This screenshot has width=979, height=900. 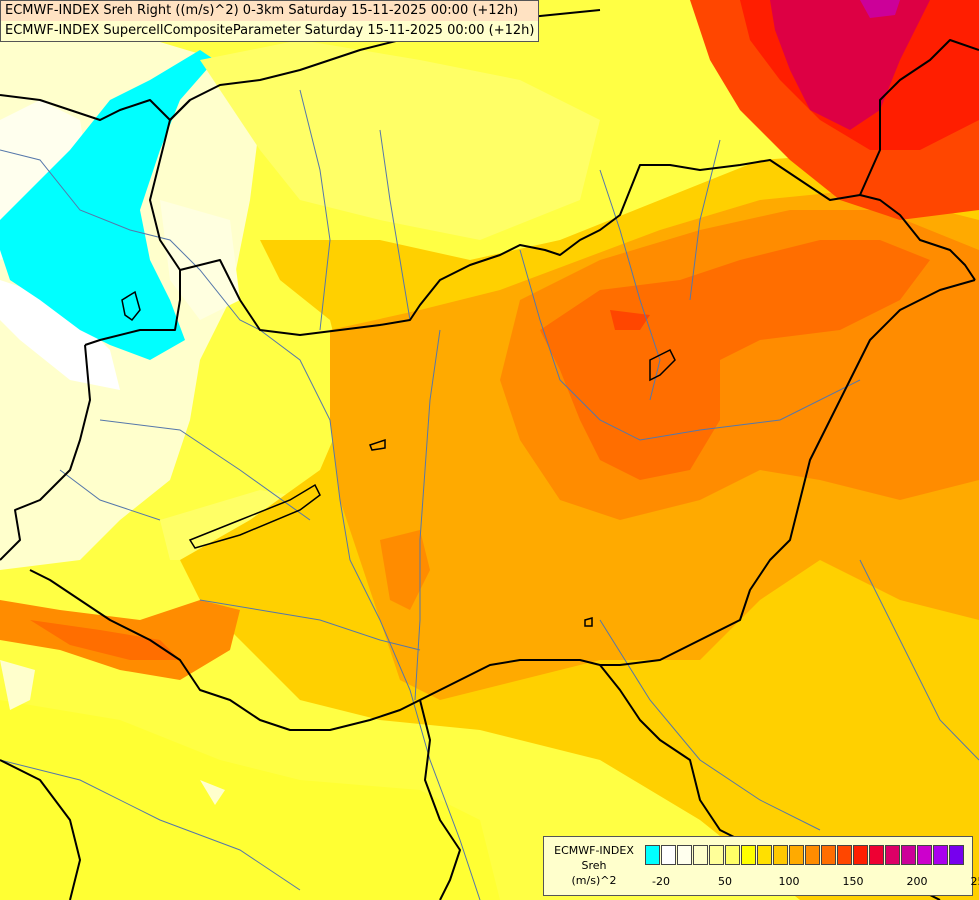 What do you see at coordinates (725, 881) in the screenshot?
I see `legend-tick-label: 50` at bounding box center [725, 881].